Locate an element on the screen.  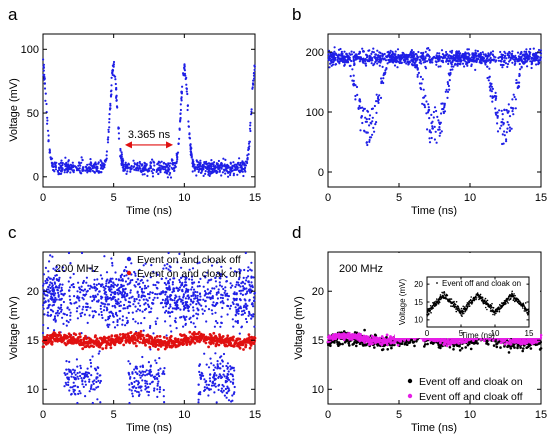
panel-a-letter: a is located at coordinates (13, 14).